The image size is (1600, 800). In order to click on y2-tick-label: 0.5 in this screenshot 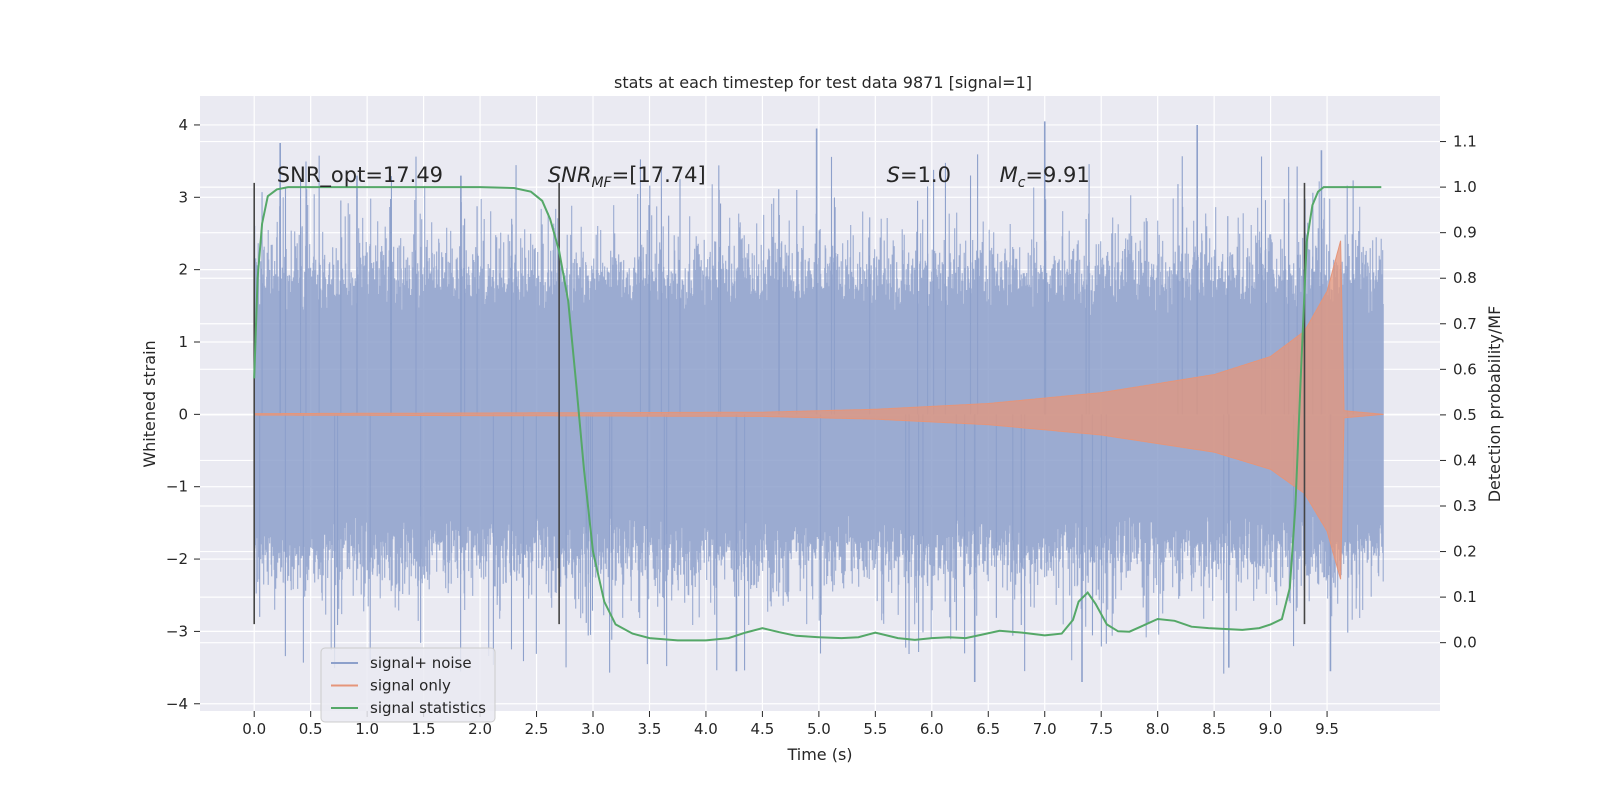, I will do `click(1465, 415)`.